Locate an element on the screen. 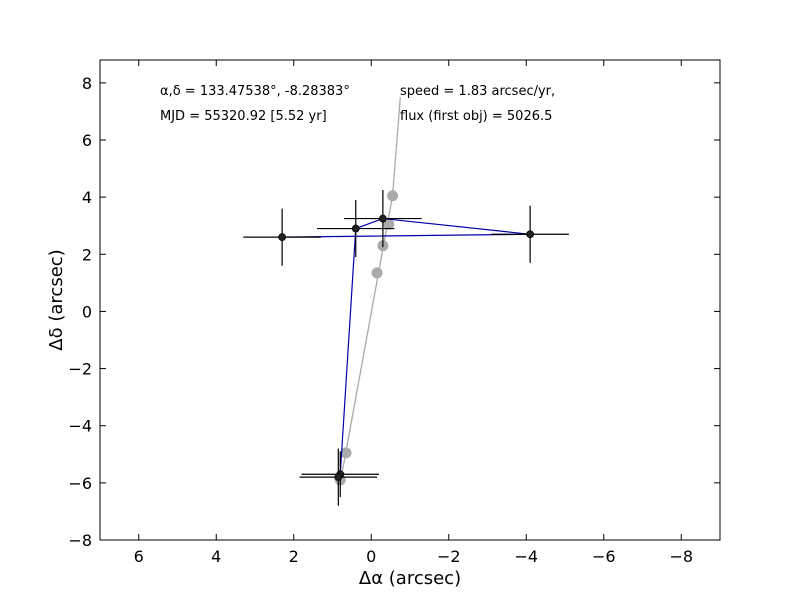  y-tick-label: −2 is located at coordinates (80, 369).